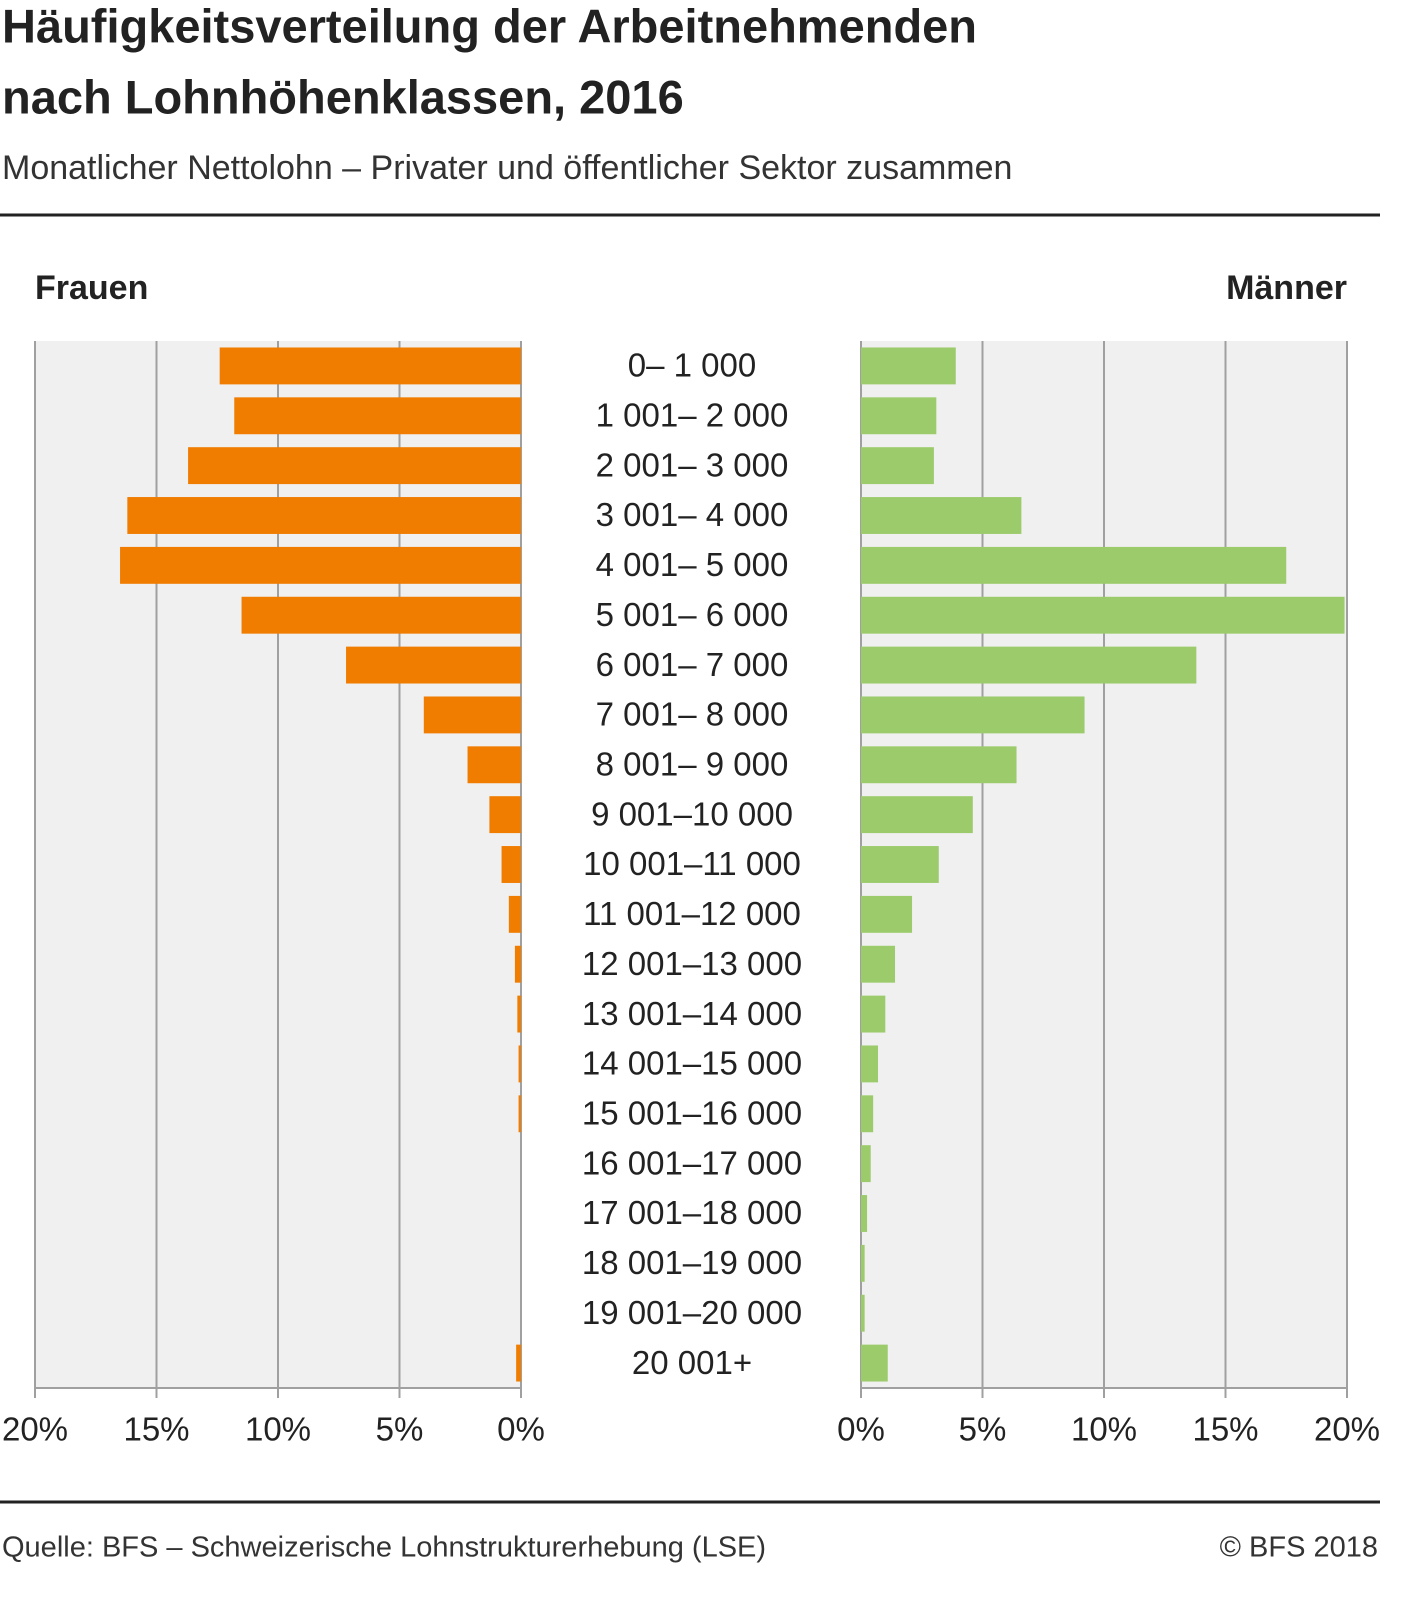  Describe the element at coordinates (692, 1113) in the screenshot. I see `category-label: 15 001–16 000` at that location.